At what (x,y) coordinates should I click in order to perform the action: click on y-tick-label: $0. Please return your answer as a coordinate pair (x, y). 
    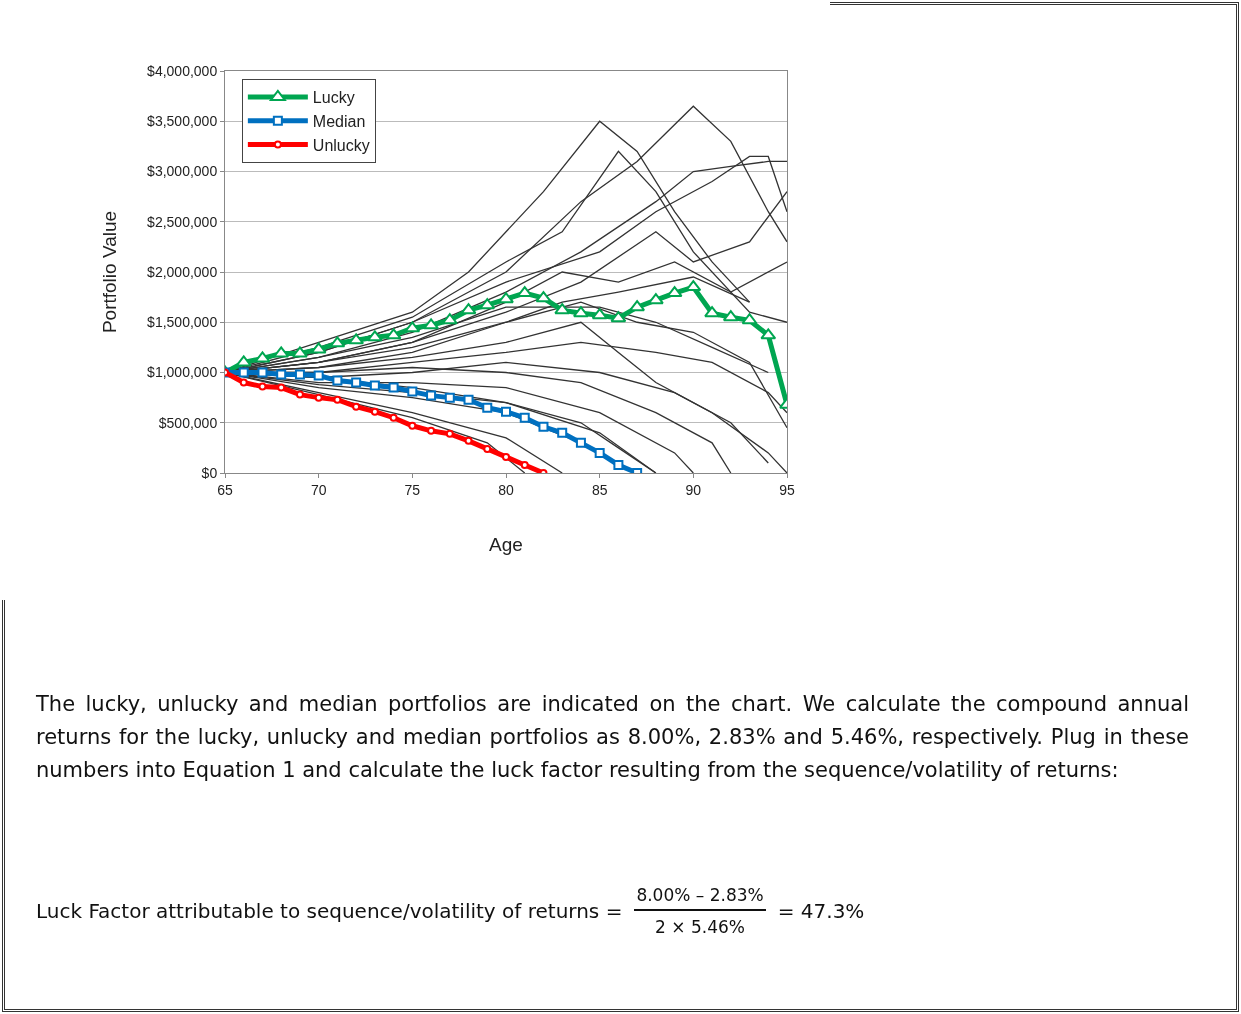
    Looking at the image, I should click on (209, 472).